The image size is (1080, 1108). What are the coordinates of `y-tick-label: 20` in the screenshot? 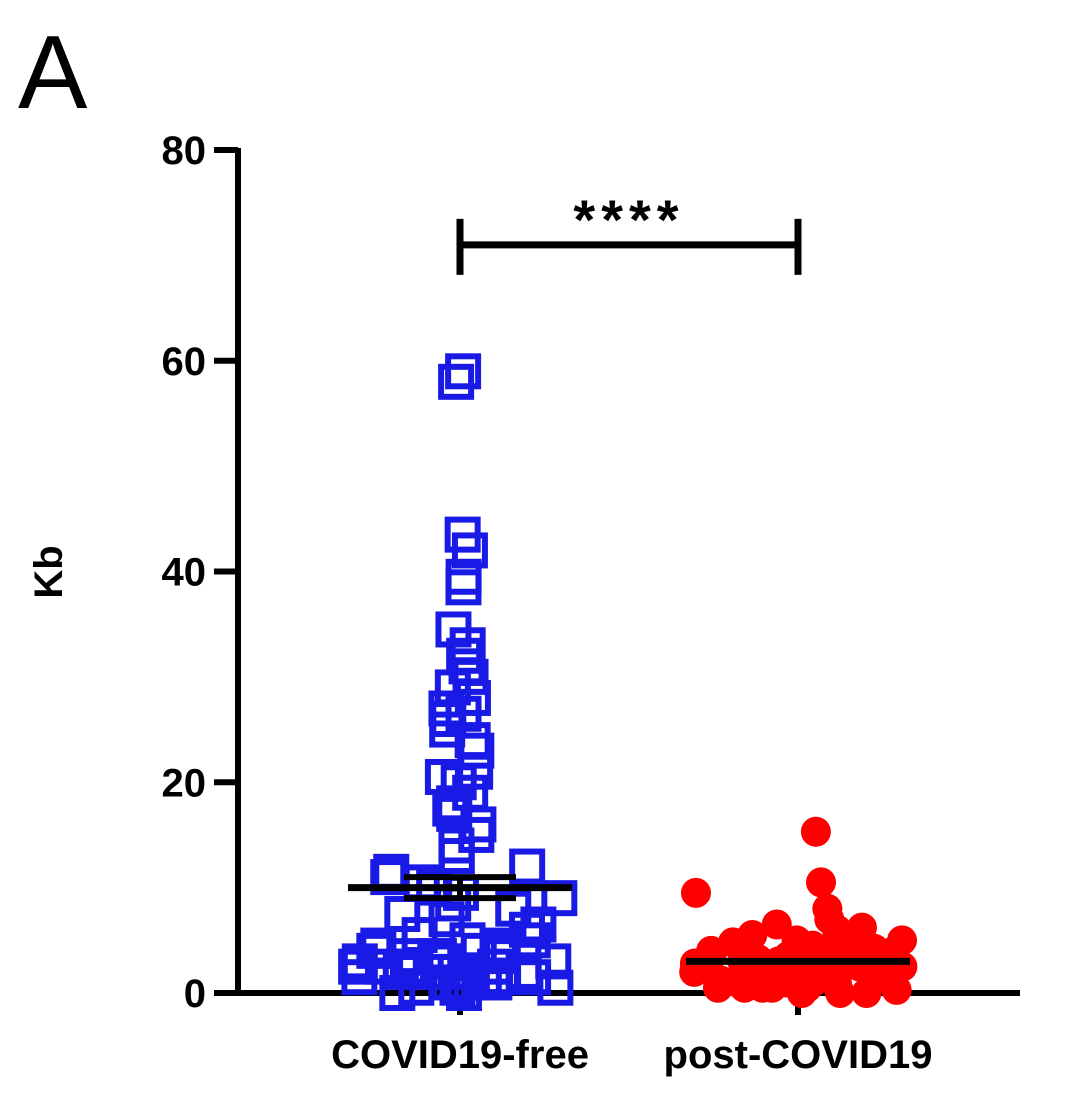 It's located at (184, 783).